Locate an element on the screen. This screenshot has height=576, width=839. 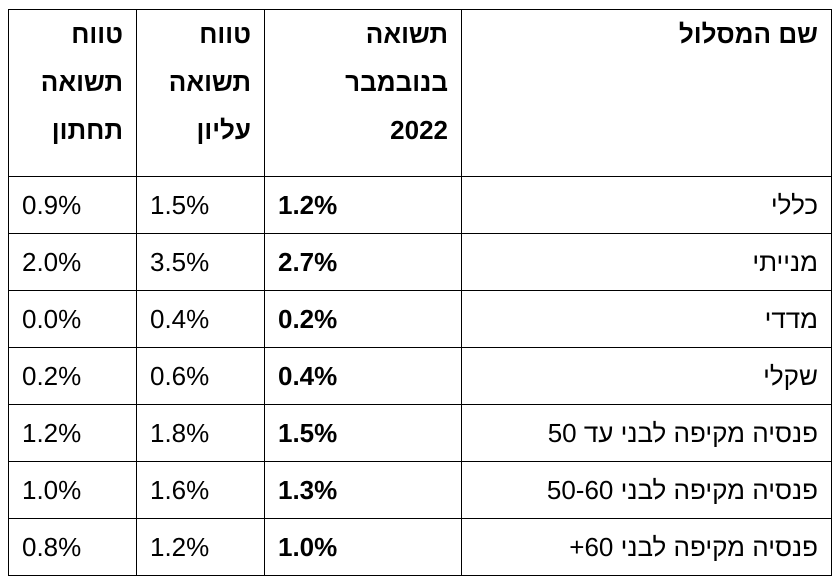
track-name-cell: פנסיה מקיפה לבני 60+ is located at coordinates (646, 547).